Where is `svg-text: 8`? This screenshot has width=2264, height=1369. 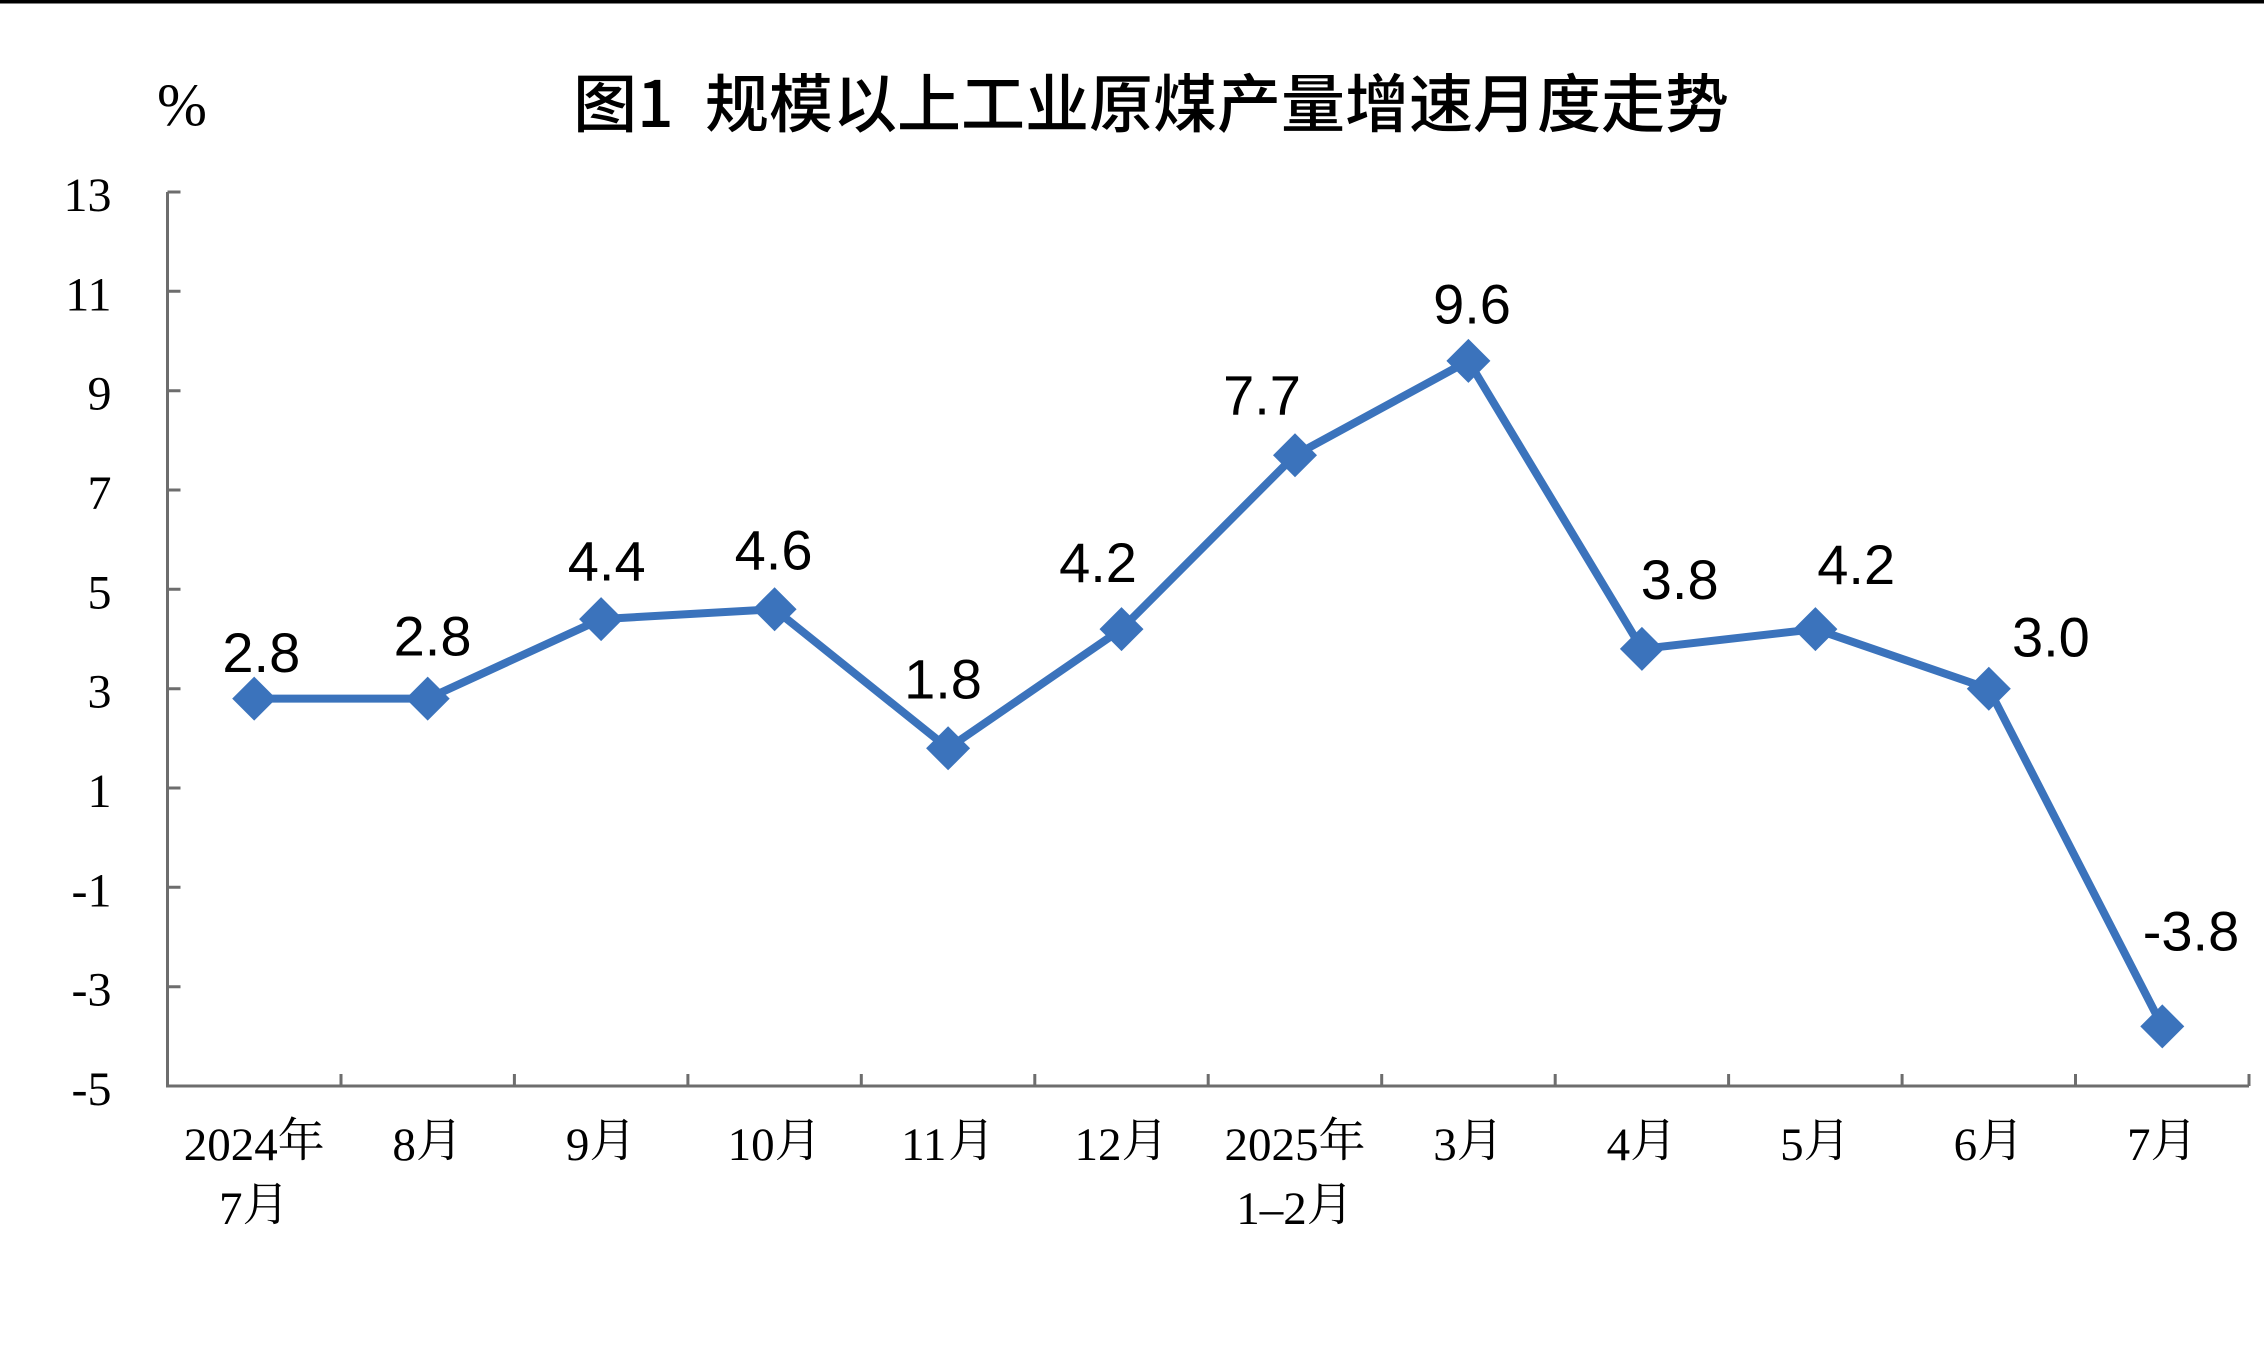
svg-text: 8 is located at coordinates (404, 1145).